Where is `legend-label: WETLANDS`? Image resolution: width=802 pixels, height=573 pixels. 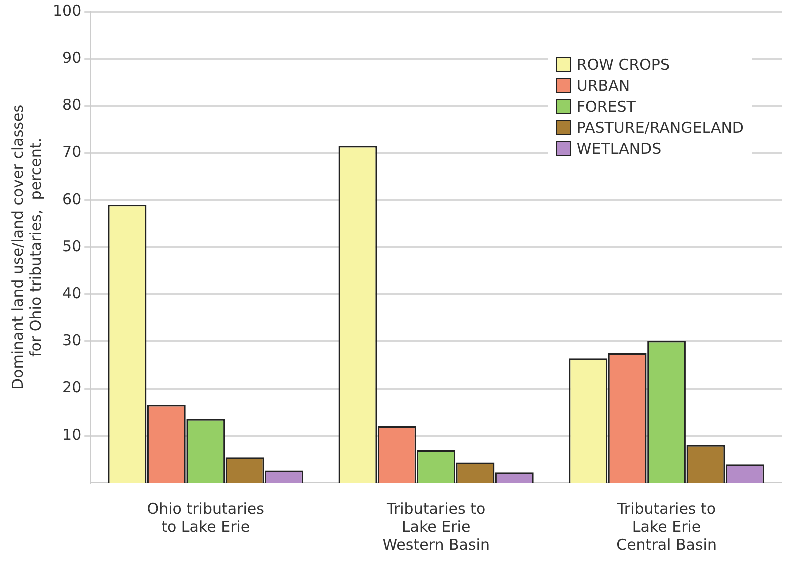
legend-label: WETLANDS is located at coordinates (619, 149).